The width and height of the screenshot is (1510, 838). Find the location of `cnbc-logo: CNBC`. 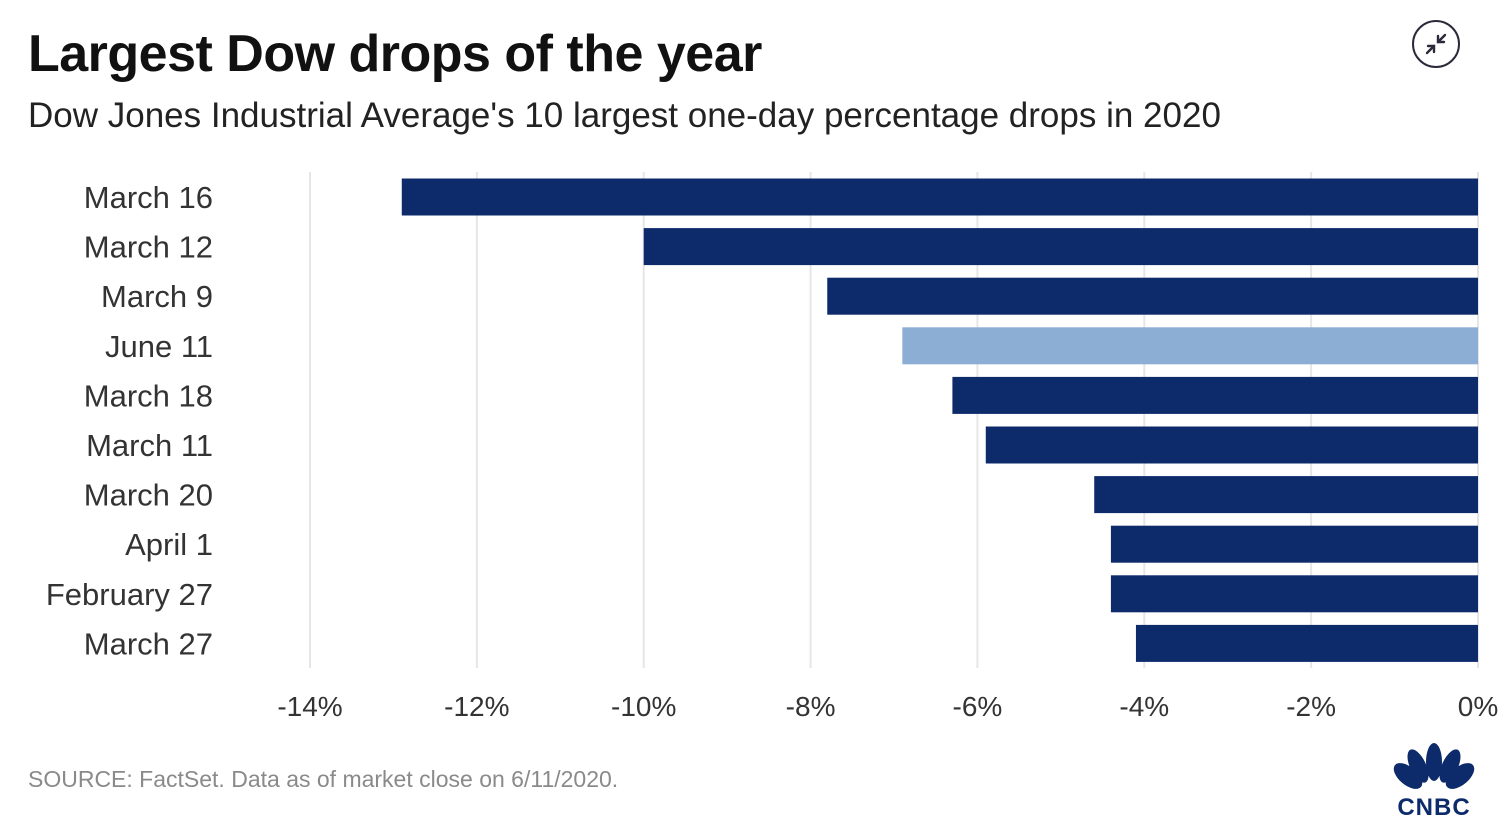

cnbc-logo: CNBC is located at coordinates (1434, 782).